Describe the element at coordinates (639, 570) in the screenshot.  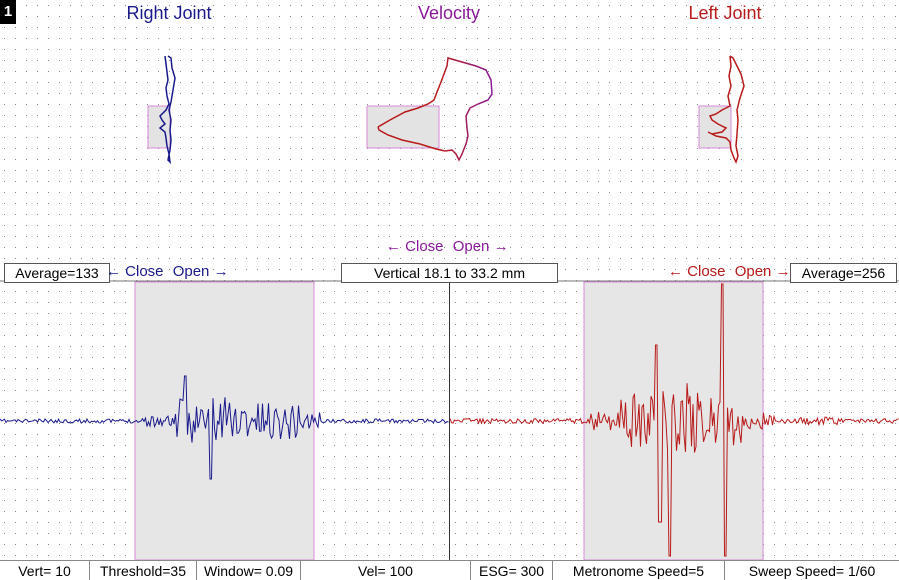
I see `status-metronome: Metronome Speed=5` at that location.